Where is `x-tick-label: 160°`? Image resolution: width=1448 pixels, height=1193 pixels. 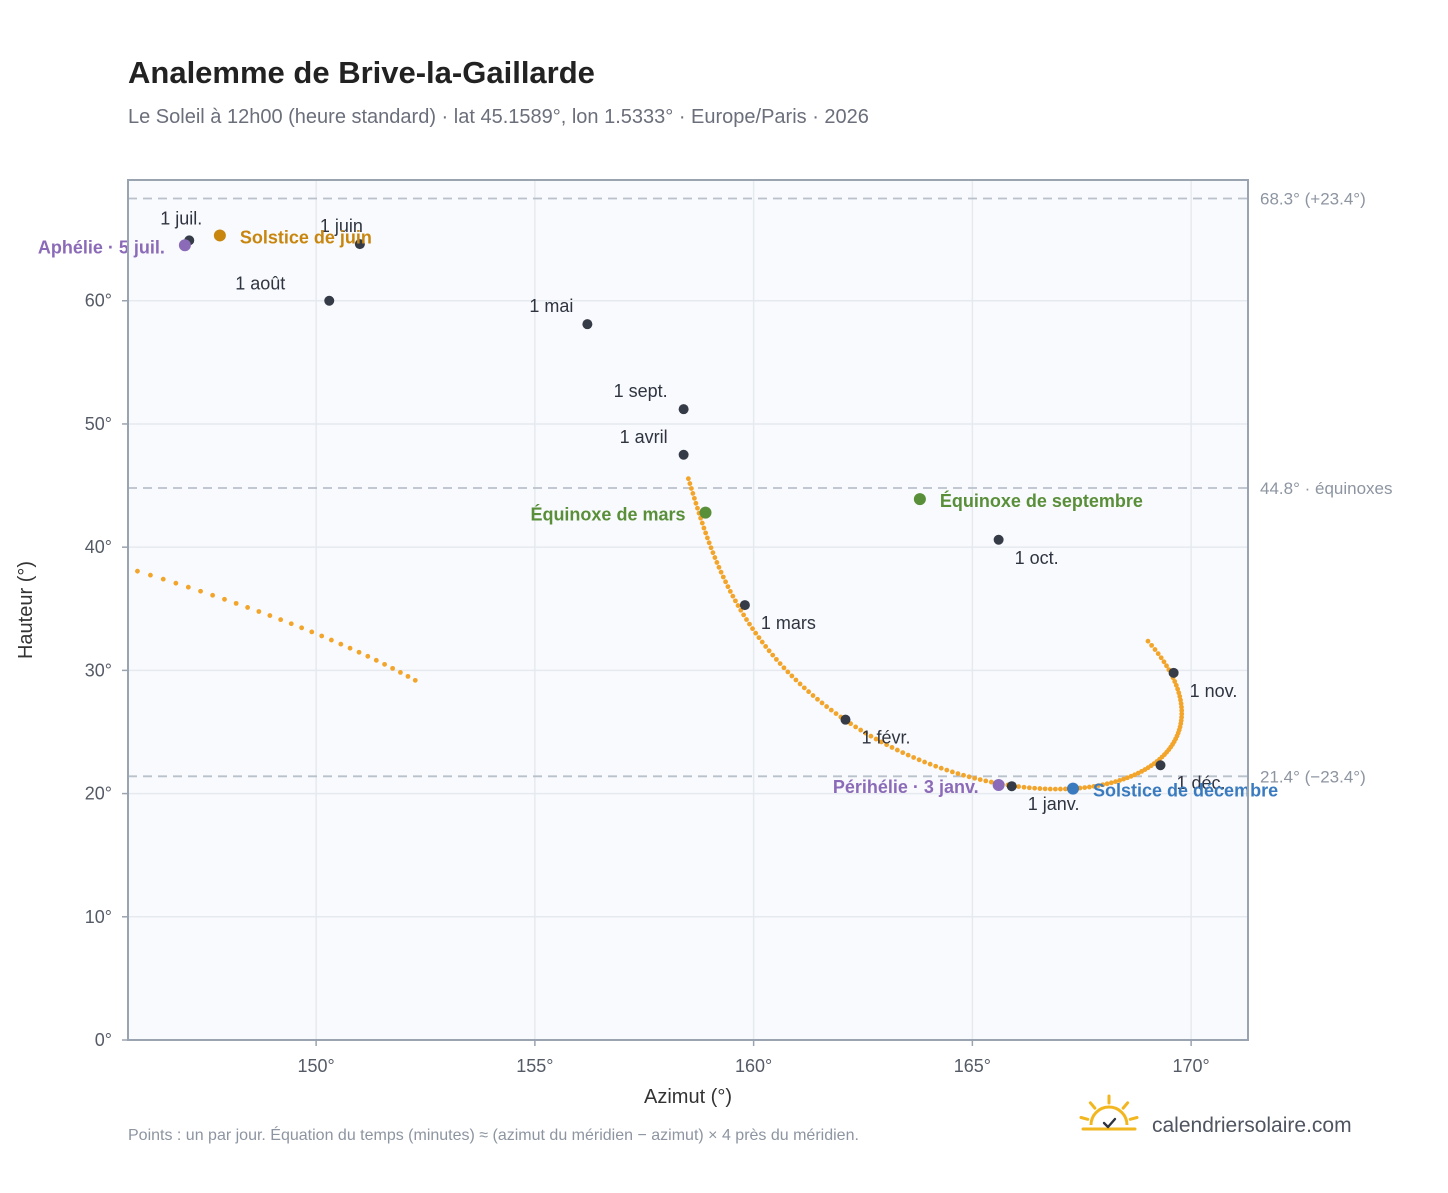
x-tick-label: 160° is located at coordinates (753, 1066).